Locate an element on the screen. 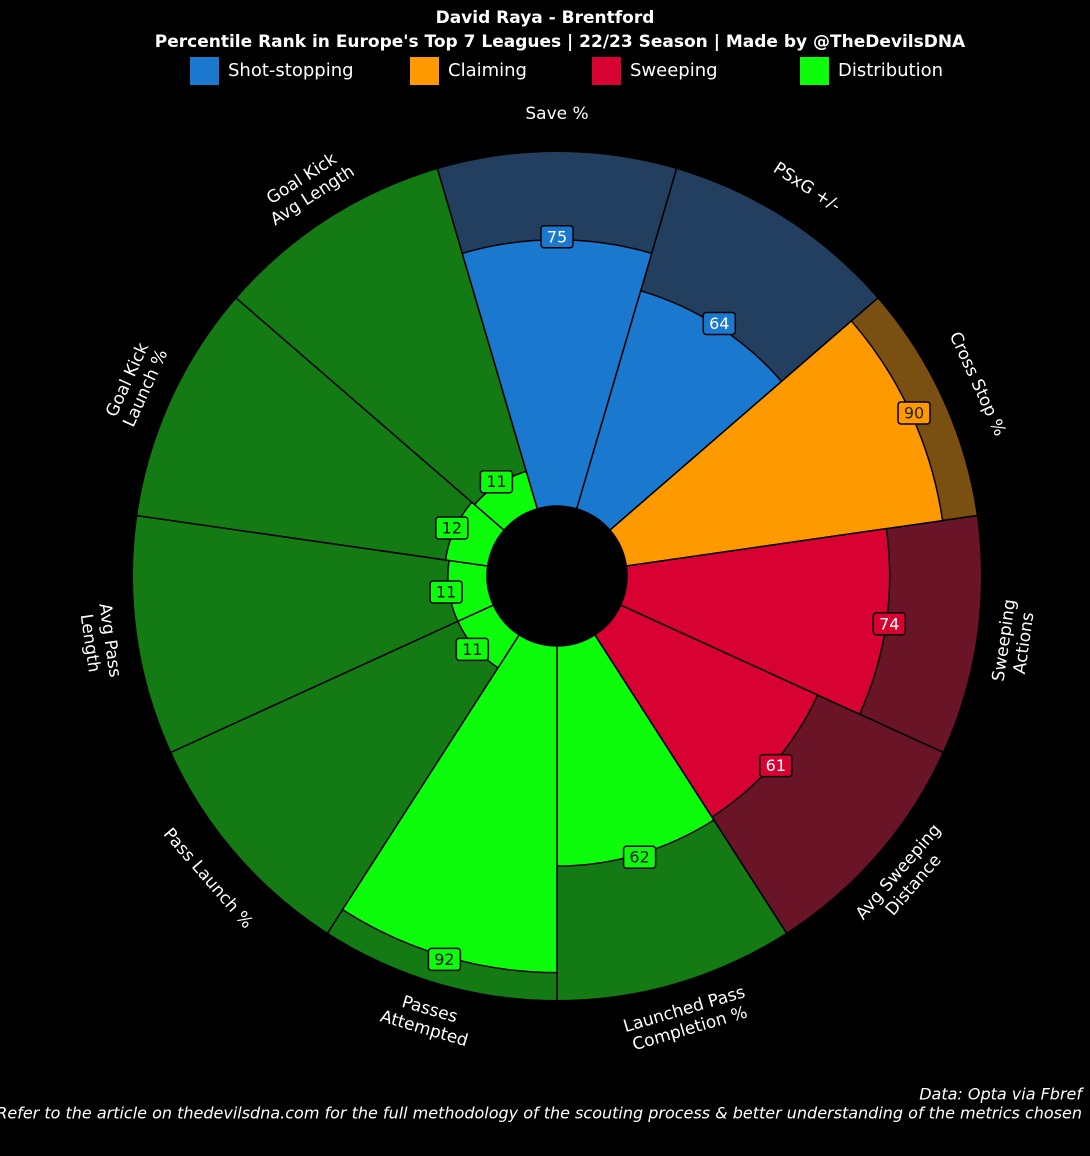 The image size is (1090, 1156). value-label: 12 is located at coordinates (452, 527).